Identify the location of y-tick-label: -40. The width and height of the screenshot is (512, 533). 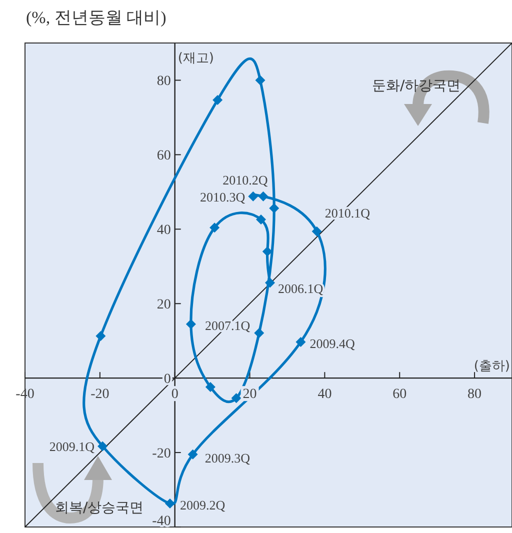
(161, 521).